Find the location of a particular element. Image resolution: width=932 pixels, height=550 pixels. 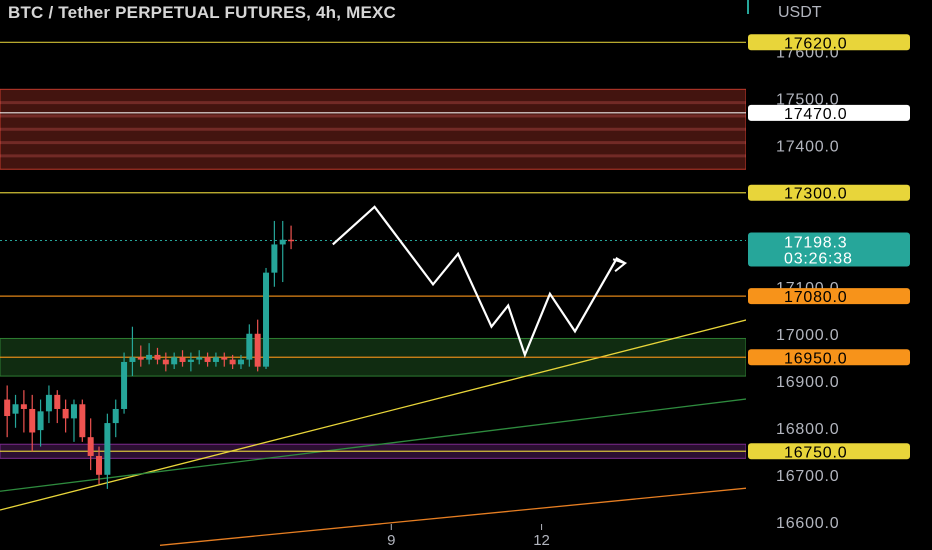

y-tick-label: 16600.0 is located at coordinates (807, 523).